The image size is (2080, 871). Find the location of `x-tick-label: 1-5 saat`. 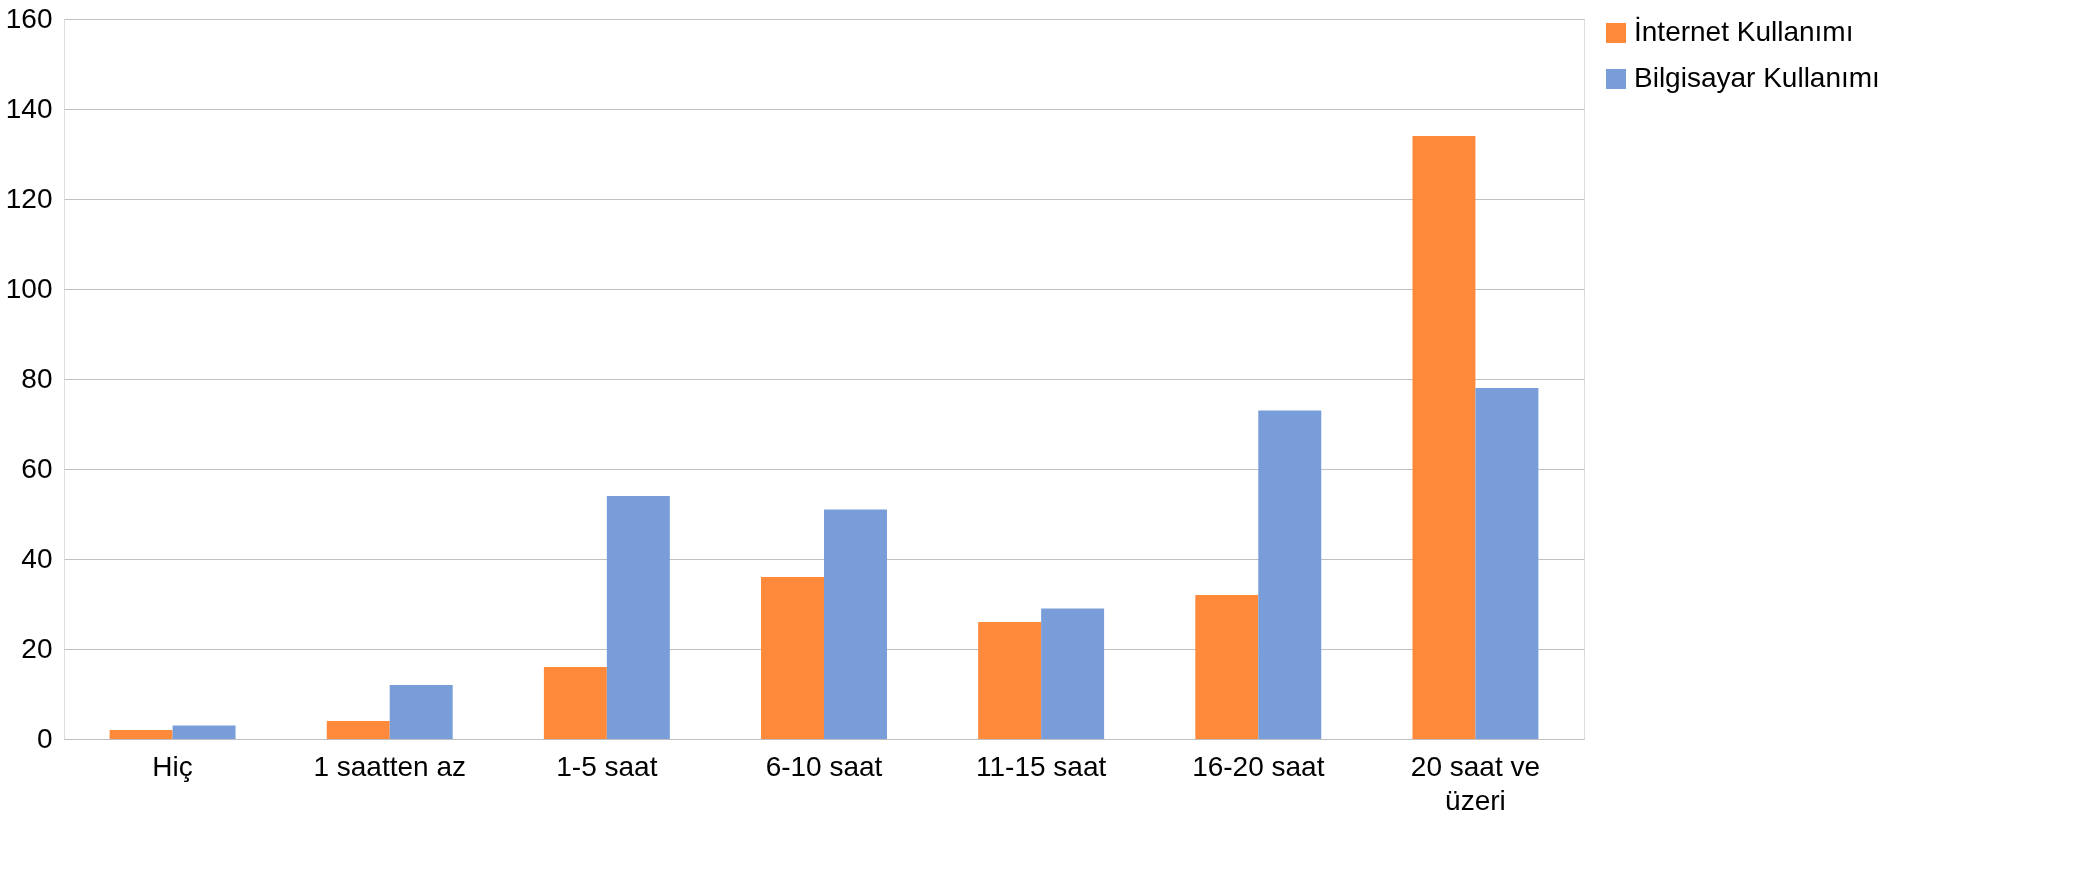

x-tick-label: 1-5 saat is located at coordinates (607, 766).